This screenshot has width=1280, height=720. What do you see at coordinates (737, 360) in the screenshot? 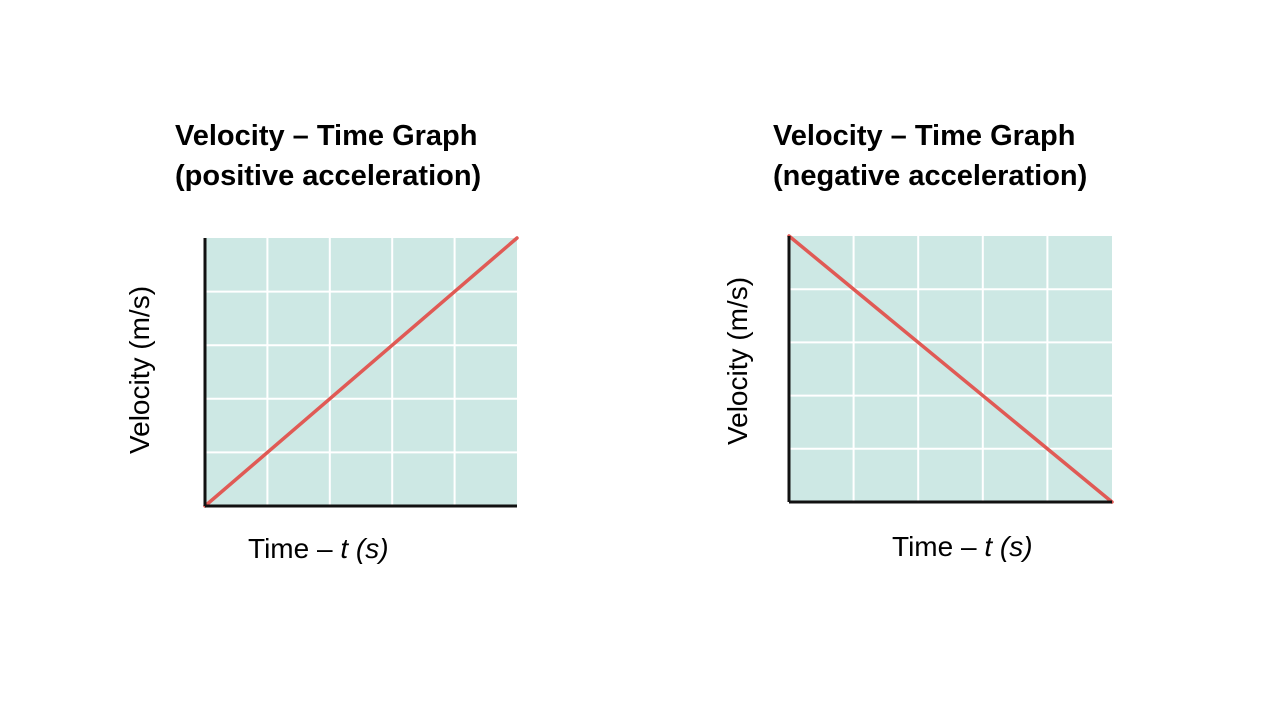
I see `y-axis-label: Velocity (m/s)` at bounding box center [737, 360].